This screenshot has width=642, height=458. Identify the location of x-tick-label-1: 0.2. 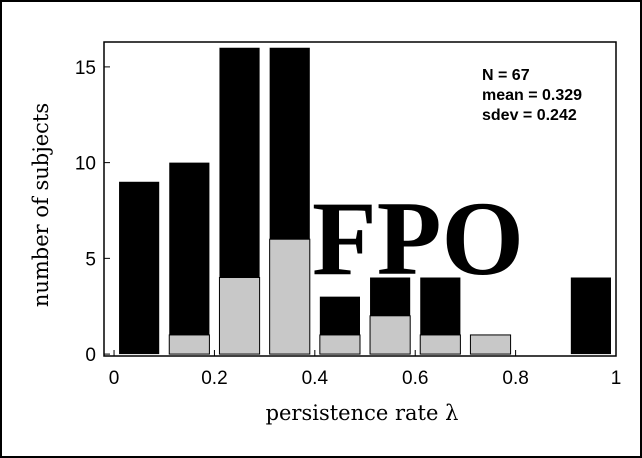
(214, 378).